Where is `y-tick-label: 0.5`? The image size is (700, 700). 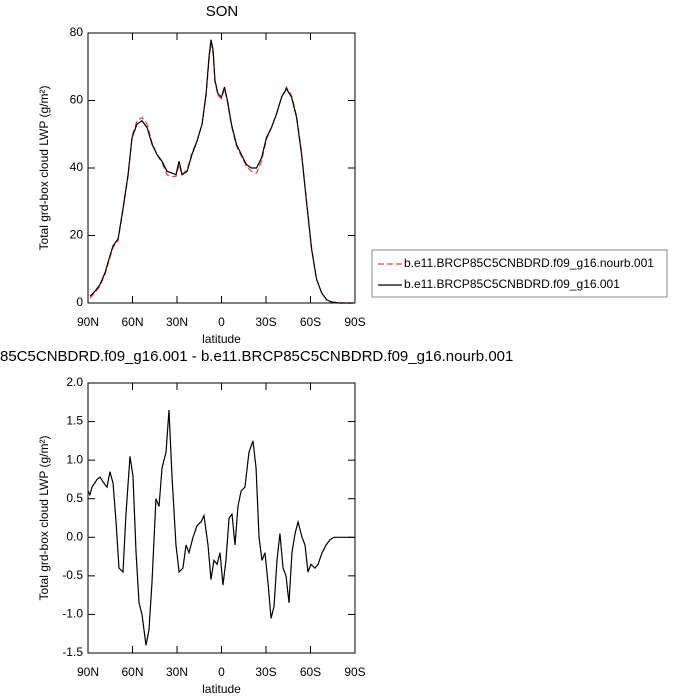
y-tick-label: 0.5 is located at coordinates (74, 498).